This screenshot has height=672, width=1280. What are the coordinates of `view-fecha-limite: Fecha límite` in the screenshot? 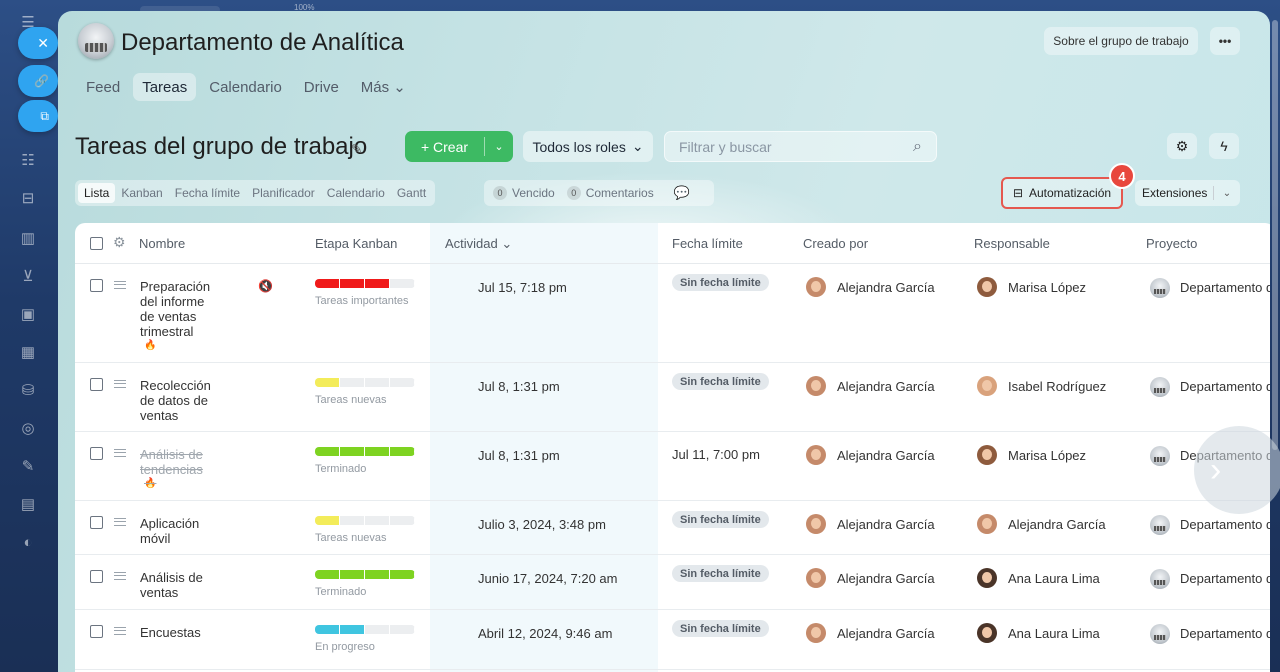 It's located at (207, 193).